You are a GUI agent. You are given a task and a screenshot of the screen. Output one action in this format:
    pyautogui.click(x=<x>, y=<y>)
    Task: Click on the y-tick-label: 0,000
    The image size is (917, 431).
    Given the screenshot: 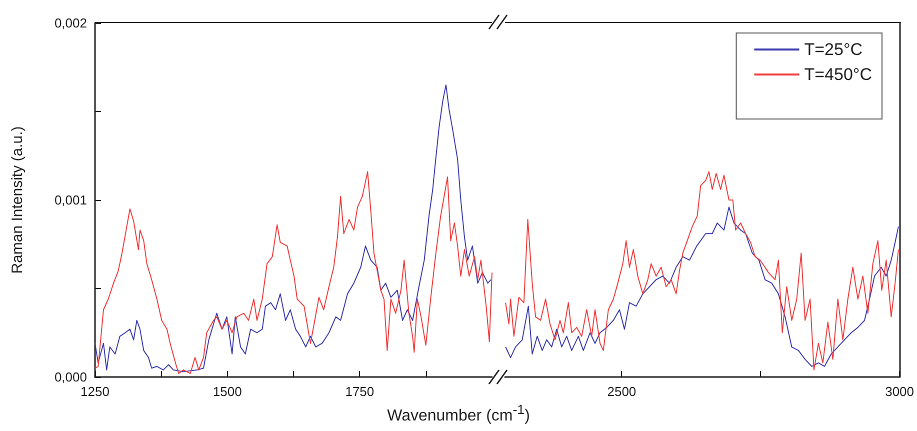 What is the action you would take?
    pyautogui.click(x=70, y=377)
    